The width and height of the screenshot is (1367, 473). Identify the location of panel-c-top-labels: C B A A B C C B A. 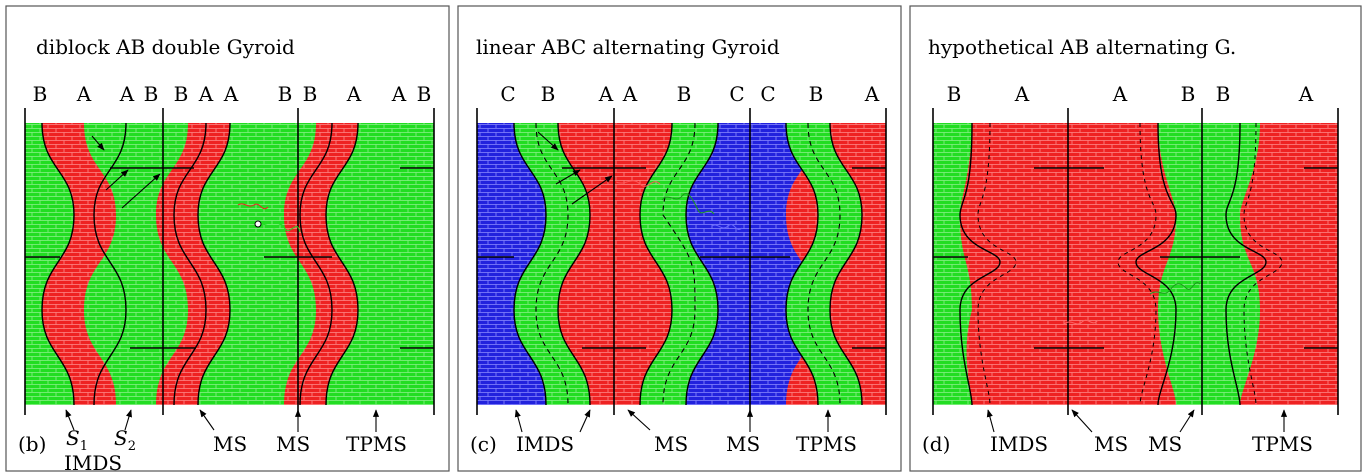
(689, 94).